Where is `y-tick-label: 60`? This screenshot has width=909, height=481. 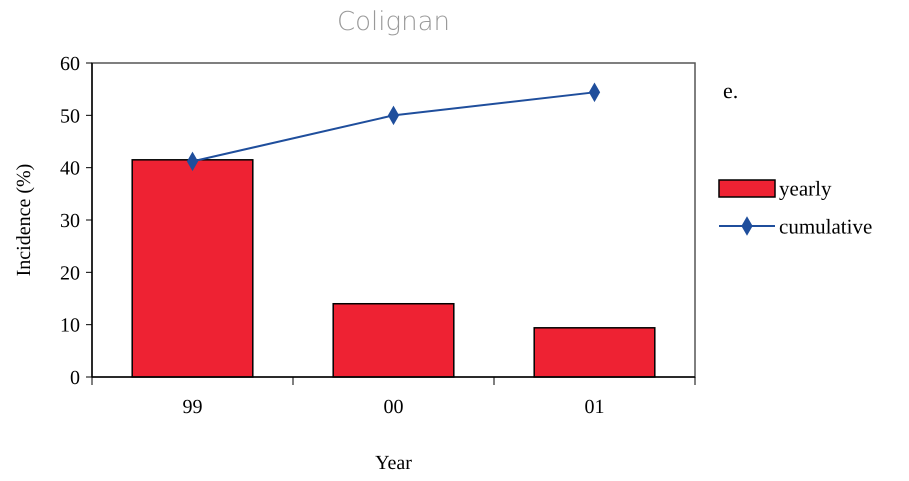
y-tick-label: 60 is located at coordinates (70, 64).